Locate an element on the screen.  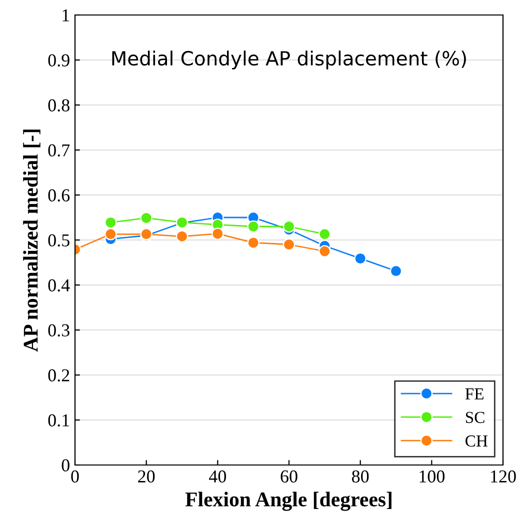
x-axis-title: Flexion Angle [degrees] is located at coordinates (288, 501).